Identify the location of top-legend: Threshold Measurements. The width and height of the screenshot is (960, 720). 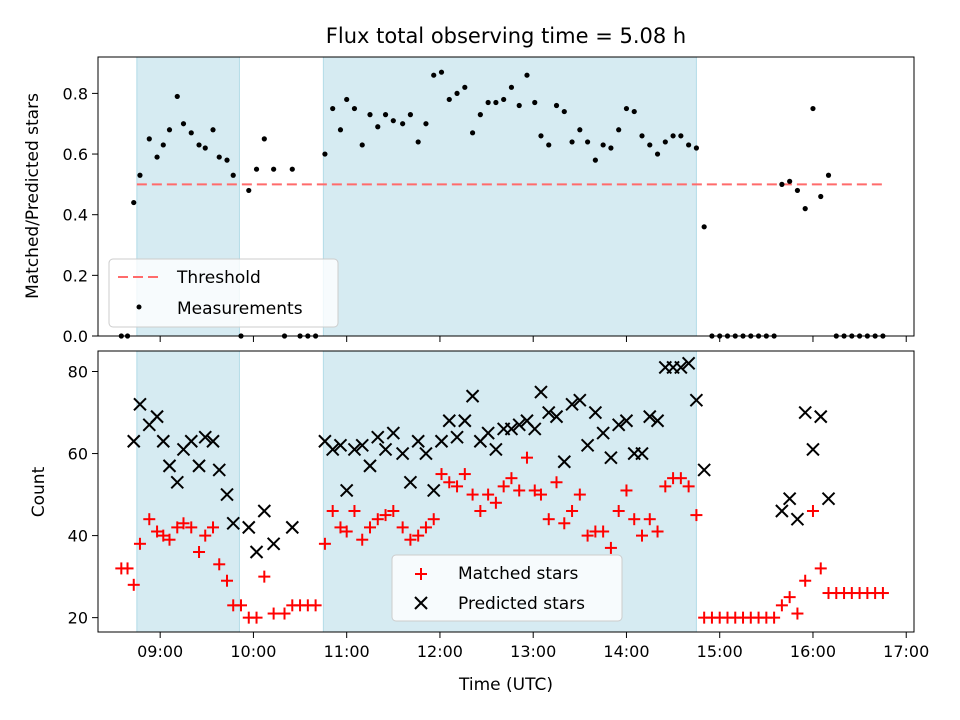
(223, 293).